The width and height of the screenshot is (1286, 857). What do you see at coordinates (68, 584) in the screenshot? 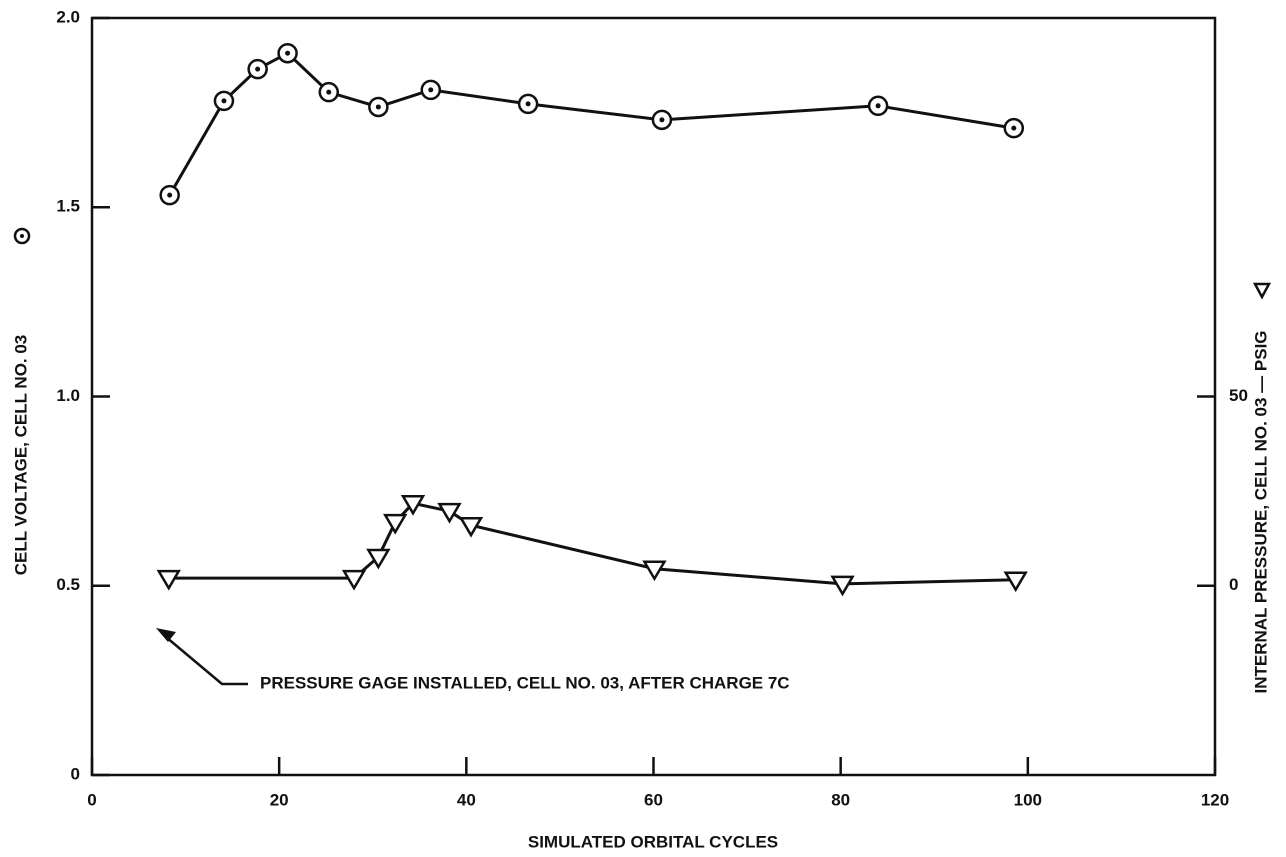
I see `y-tick-label: 0.5` at bounding box center [68, 584].